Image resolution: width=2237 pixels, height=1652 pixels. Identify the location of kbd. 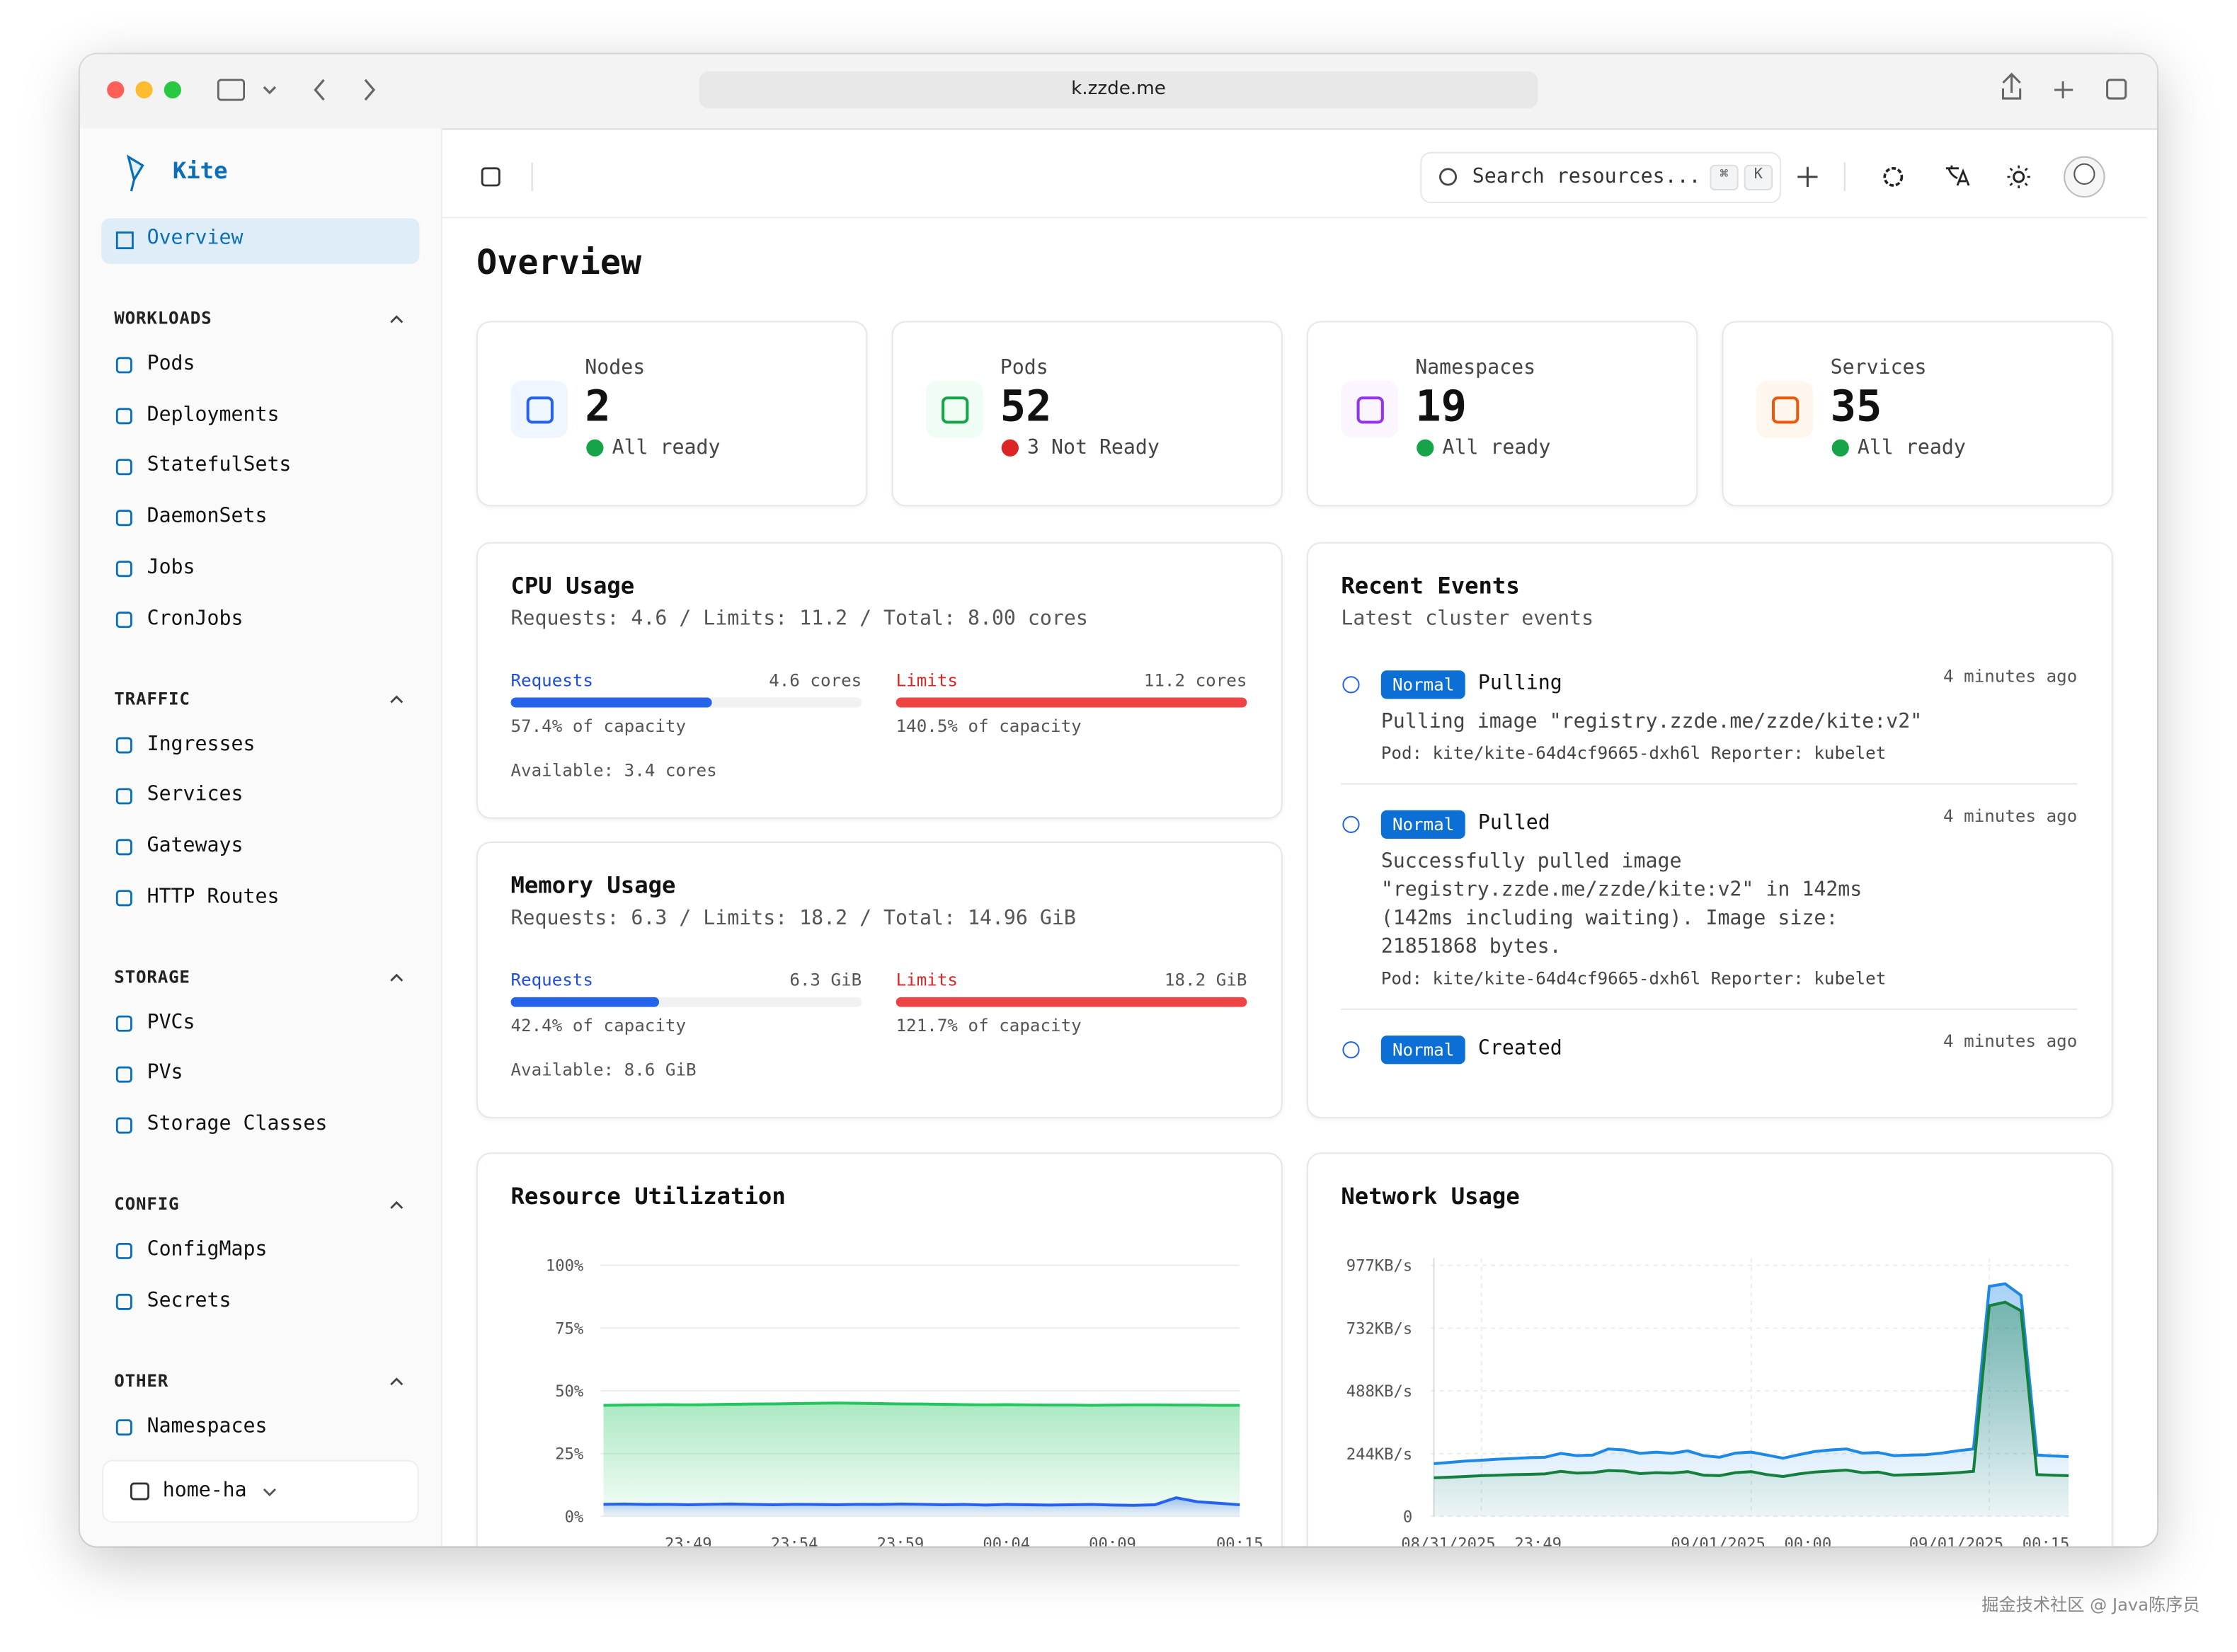
(1758, 177).